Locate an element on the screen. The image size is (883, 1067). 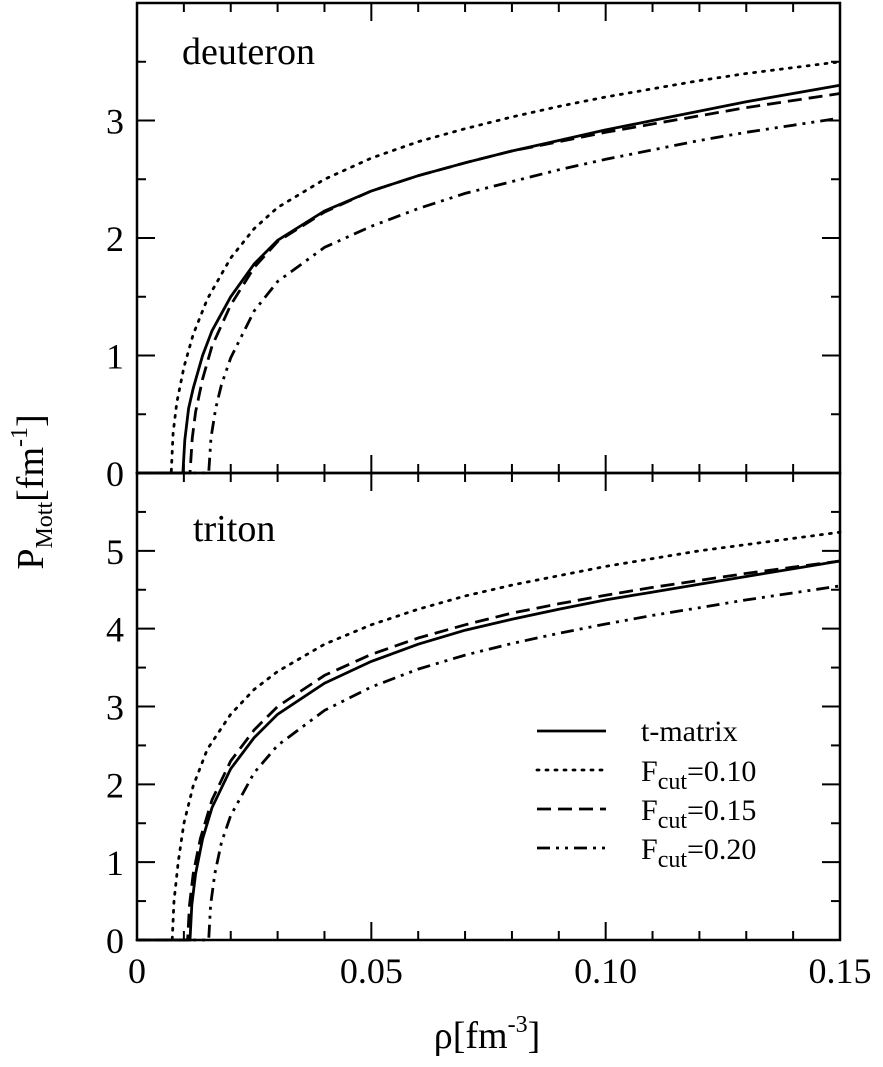
y-axis-label: PMott[fm-1] is located at coordinates (32, 491).